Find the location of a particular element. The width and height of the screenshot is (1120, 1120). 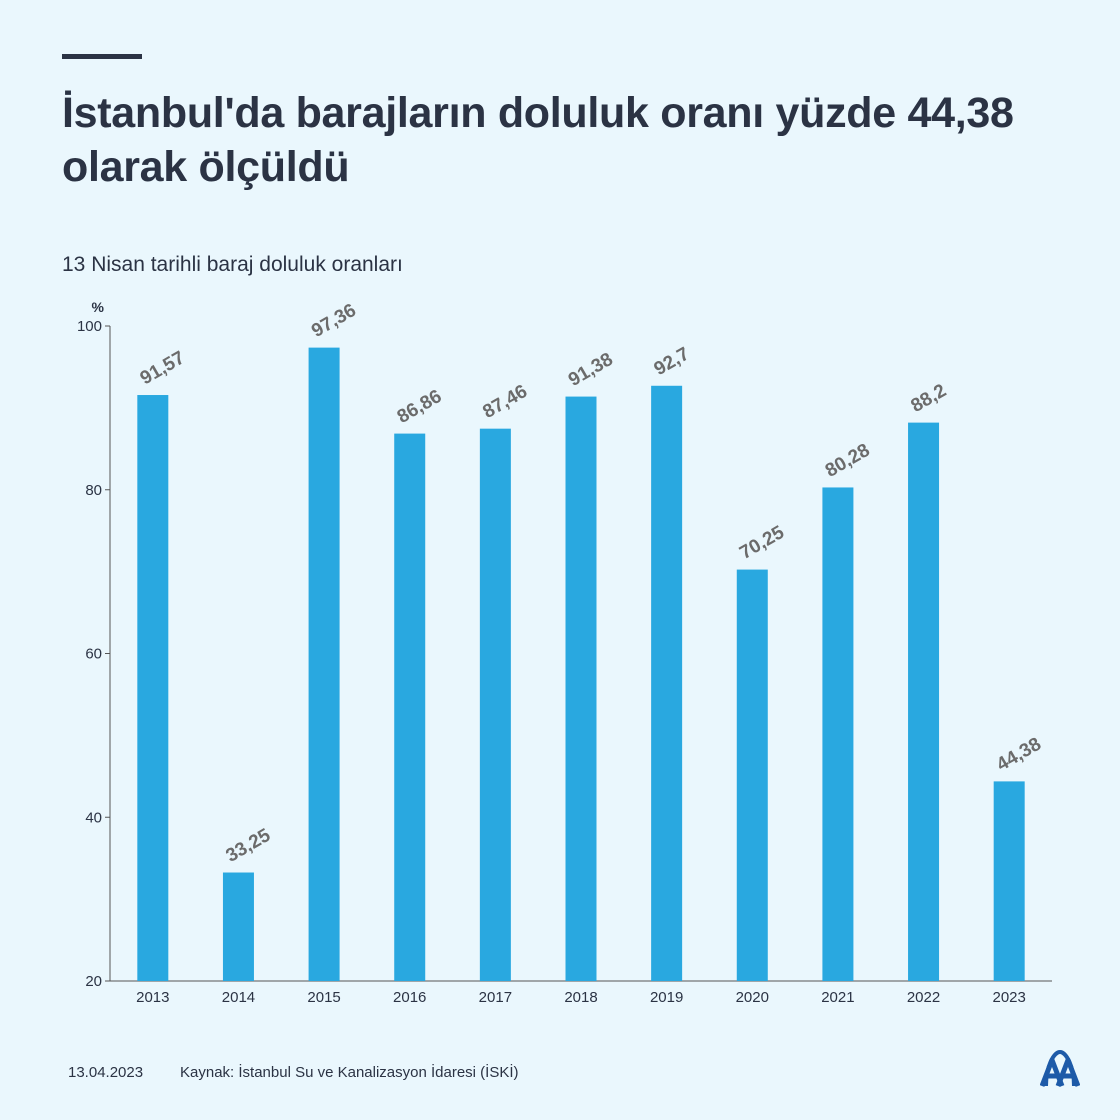

value-label: 88,2 is located at coordinates (929, 398).